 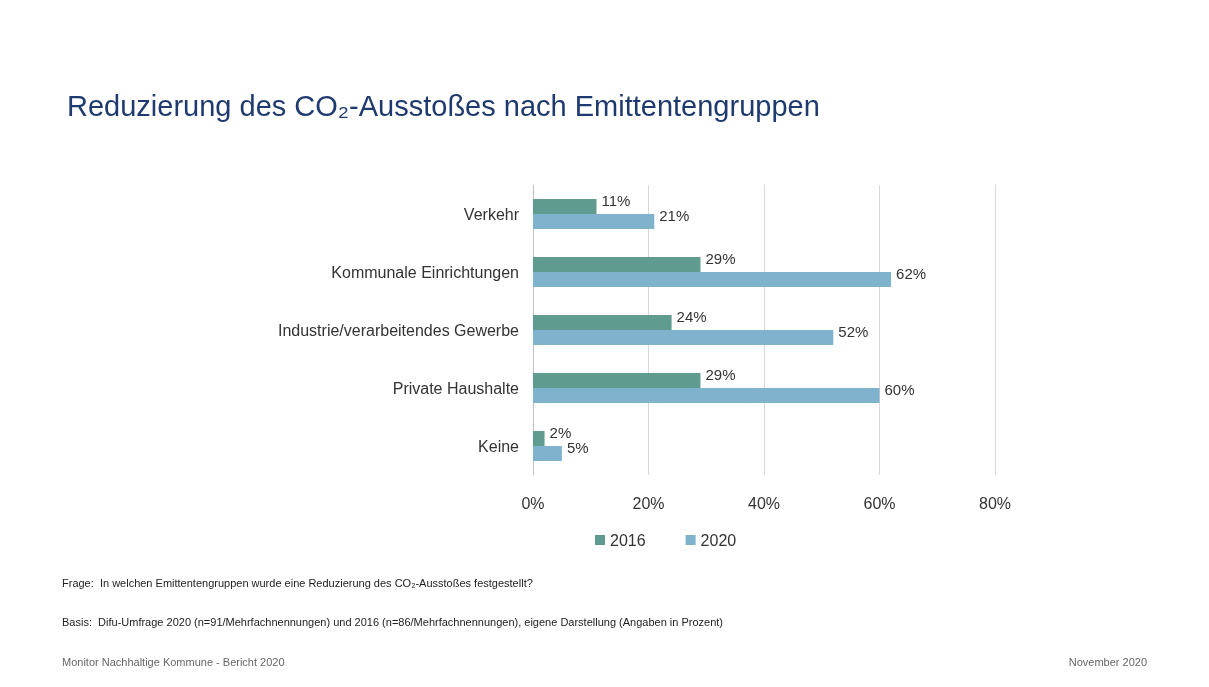 What do you see at coordinates (1108, 661) in the screenshot?
I see `text: November 2020` at bounding box center [1108, 661].